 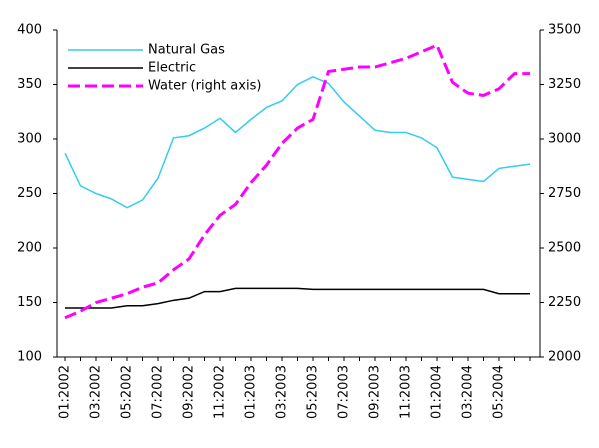 I want to click on y-tick-label: 300, so click(x=29, y=139).